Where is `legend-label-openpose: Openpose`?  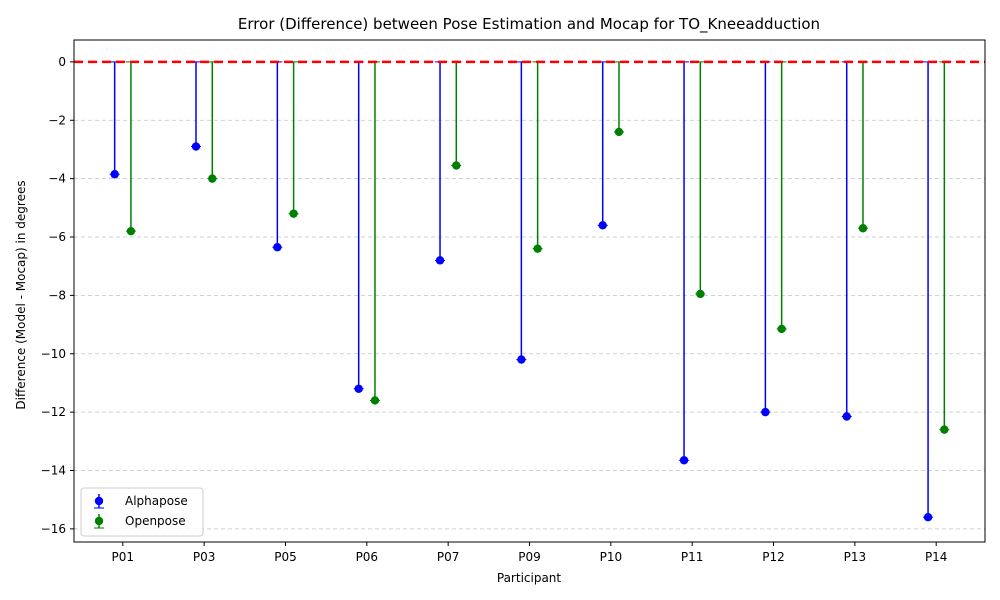
legend-label-openpose: Openpose is located at coordinates (155, 521).